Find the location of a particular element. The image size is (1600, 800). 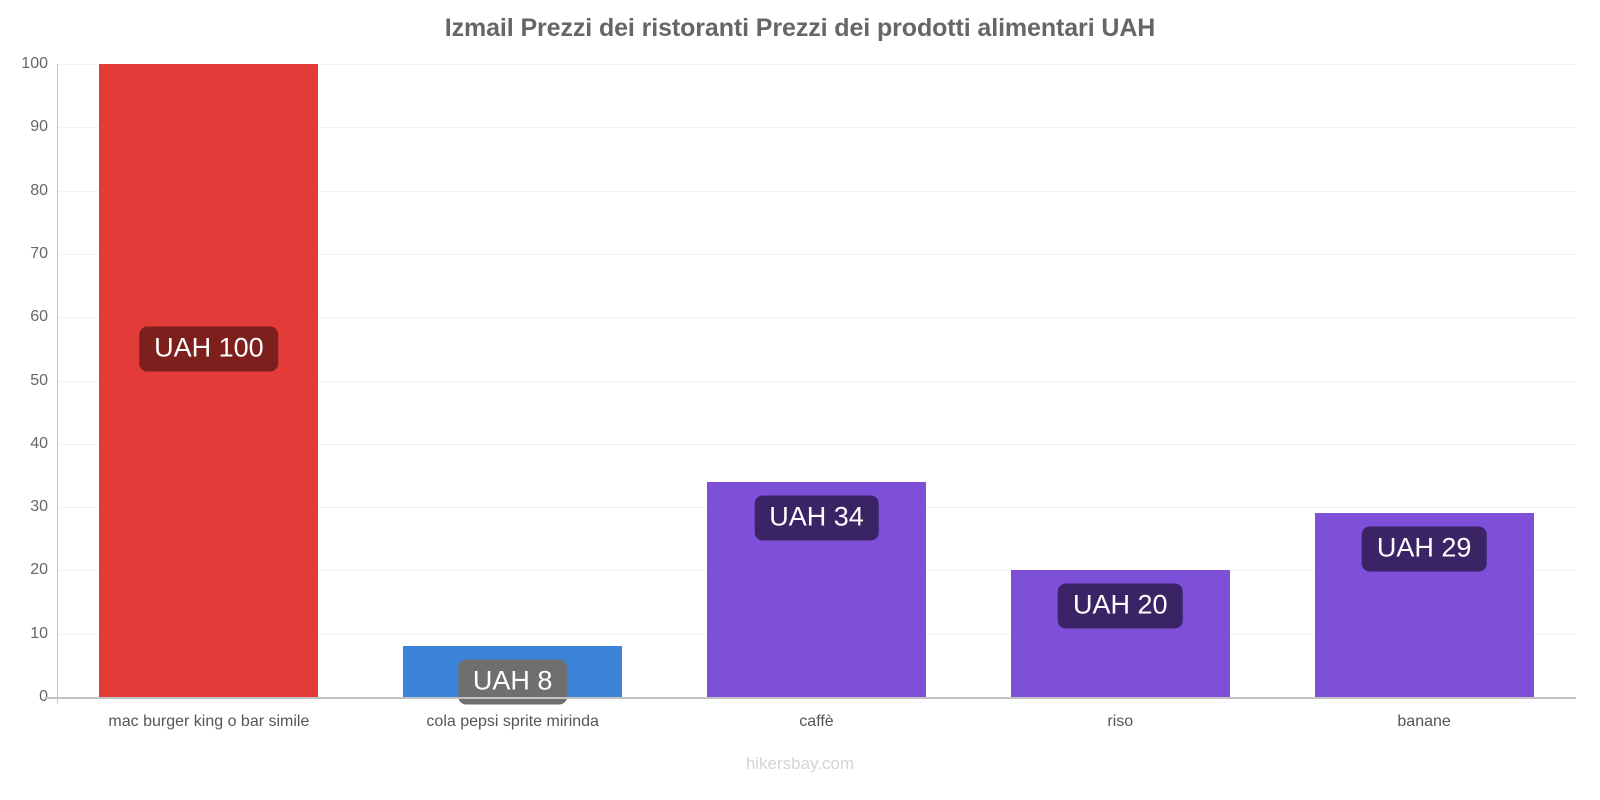

y-tick-label: 20 is located at coordinates (39, 570).